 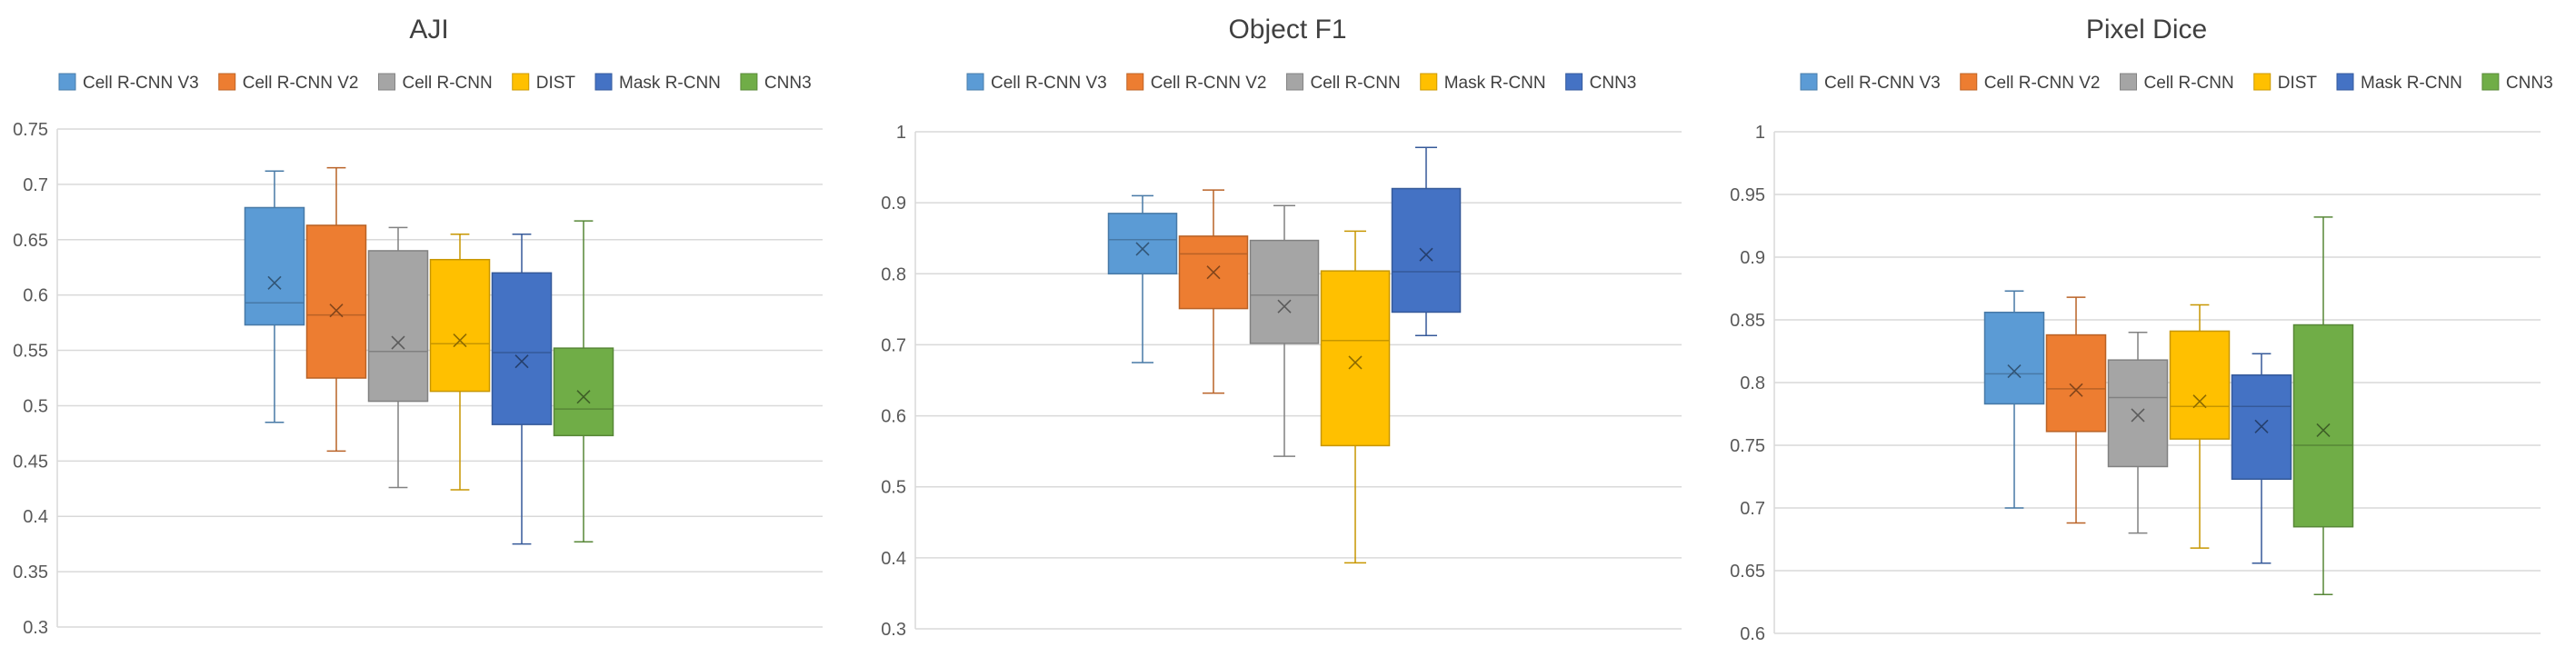 What do you see at coordinates (1752, 383) in the screenshot?
I see `y-tick-label: 0.8` at bounding box center [1752, 383].